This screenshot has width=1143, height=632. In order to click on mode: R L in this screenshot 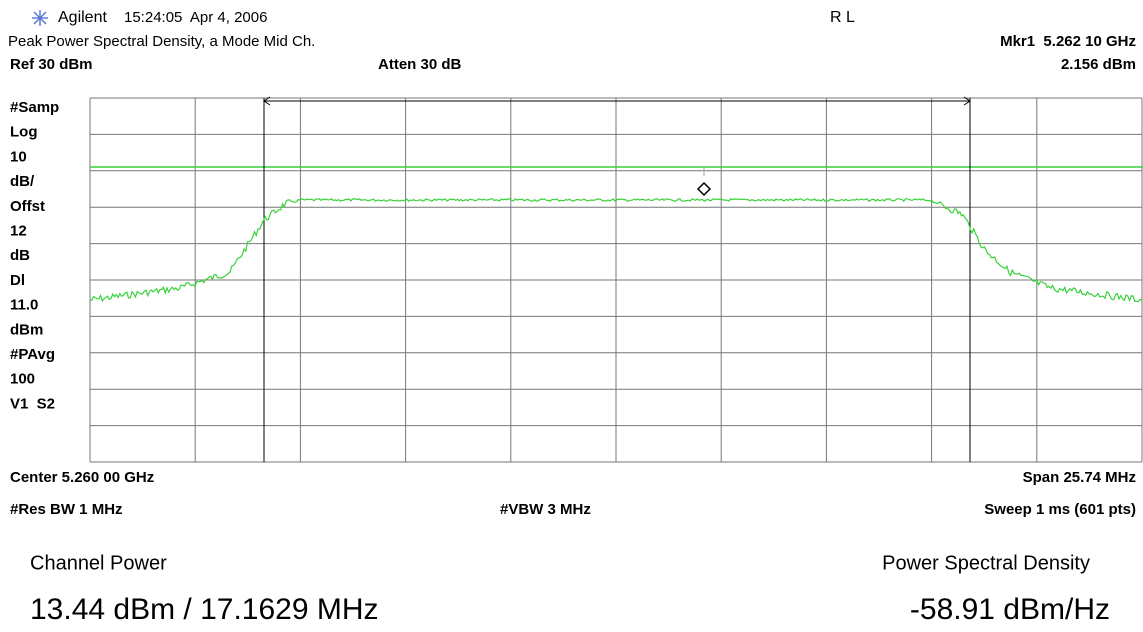, I will do `click(842, 17)`.